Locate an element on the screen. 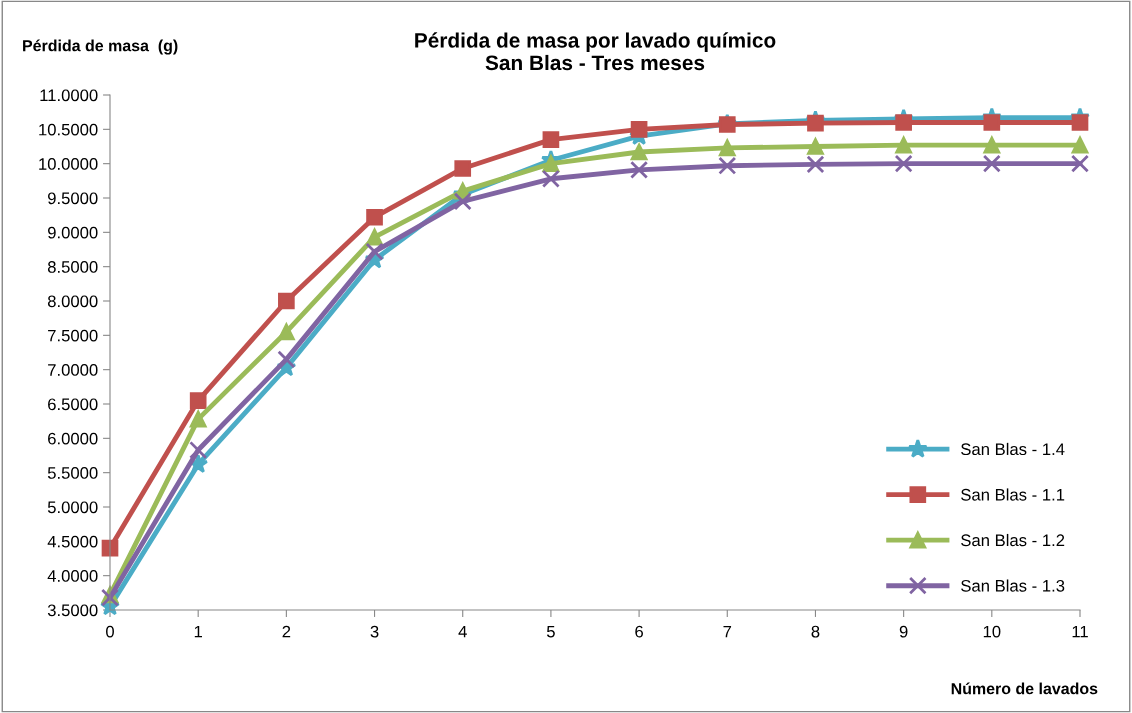 The image size is (1132, 713). y-tick-label: 10.5000 is located at coordinates (68, 129).